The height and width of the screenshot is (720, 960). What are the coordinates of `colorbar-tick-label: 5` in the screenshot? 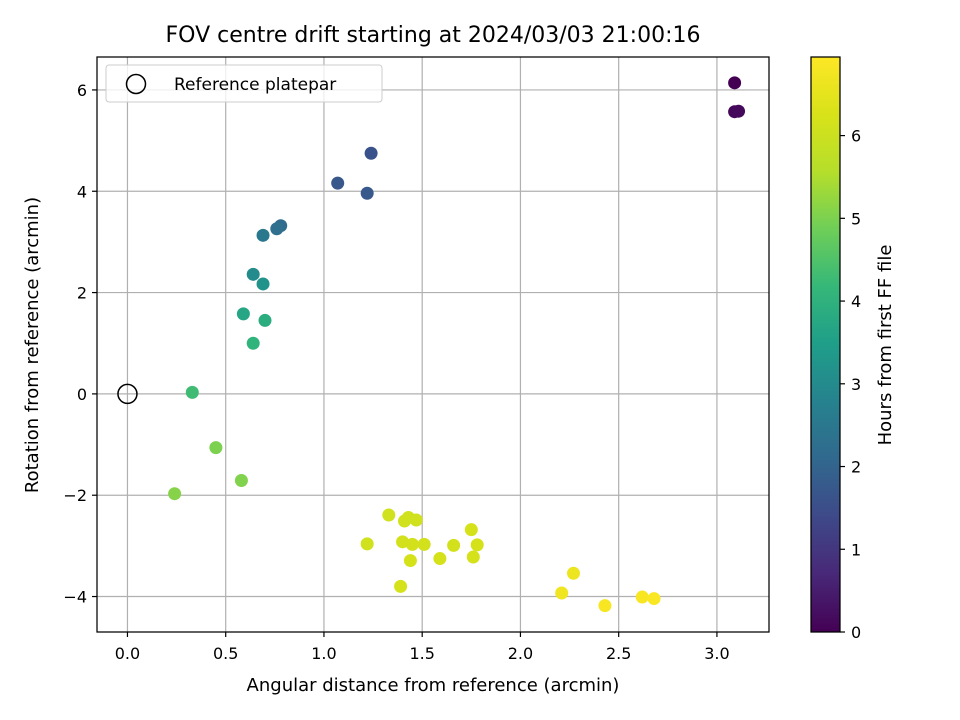 It's located at (856, 218).